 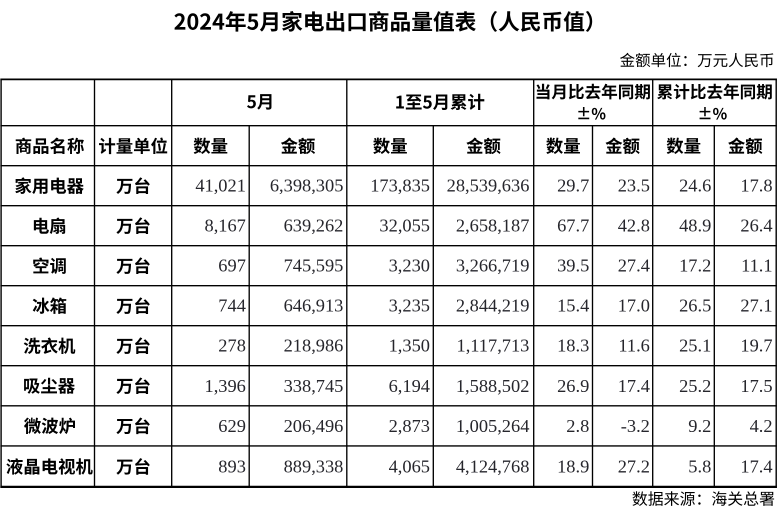 I want to click on svg-text: 4,065, so click(x=409, y=466).